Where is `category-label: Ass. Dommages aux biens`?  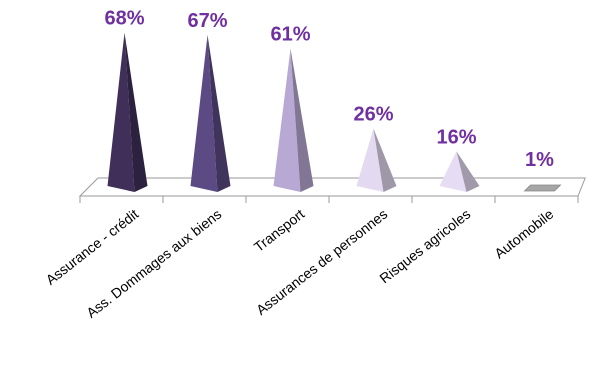
category-label: Ass. Dommages aux biens is located at coordinates (153, 263).